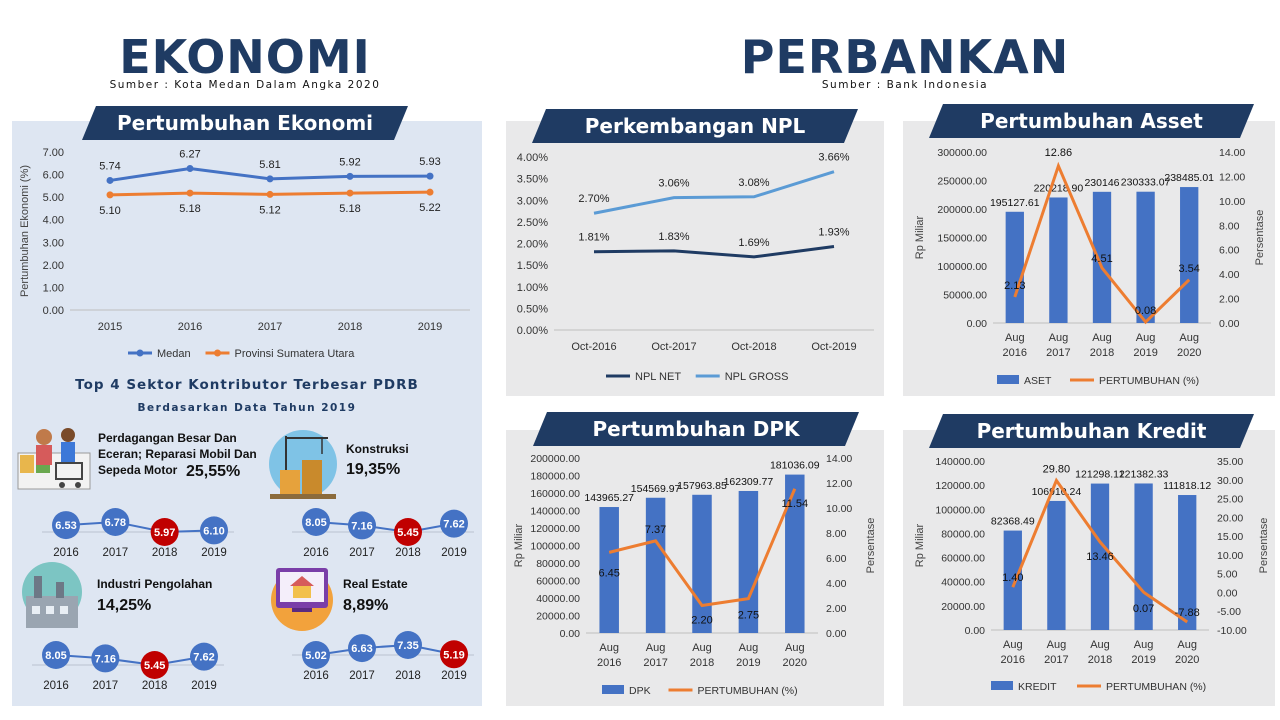 This screenshot has height=720, width=1280. What do you see at coordinates (303, 465) in the screenshot?
I see `construction-icon` at bounding box center [303, 465].